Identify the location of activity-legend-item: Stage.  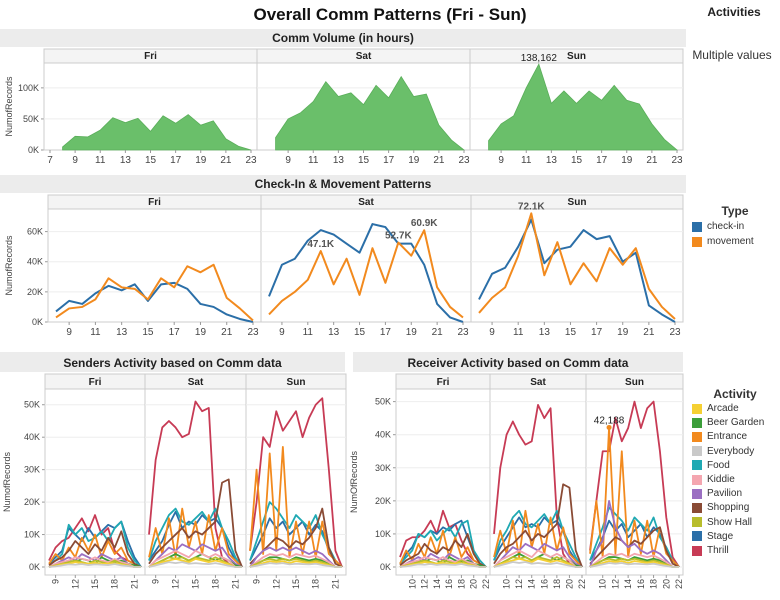
(712, 536).